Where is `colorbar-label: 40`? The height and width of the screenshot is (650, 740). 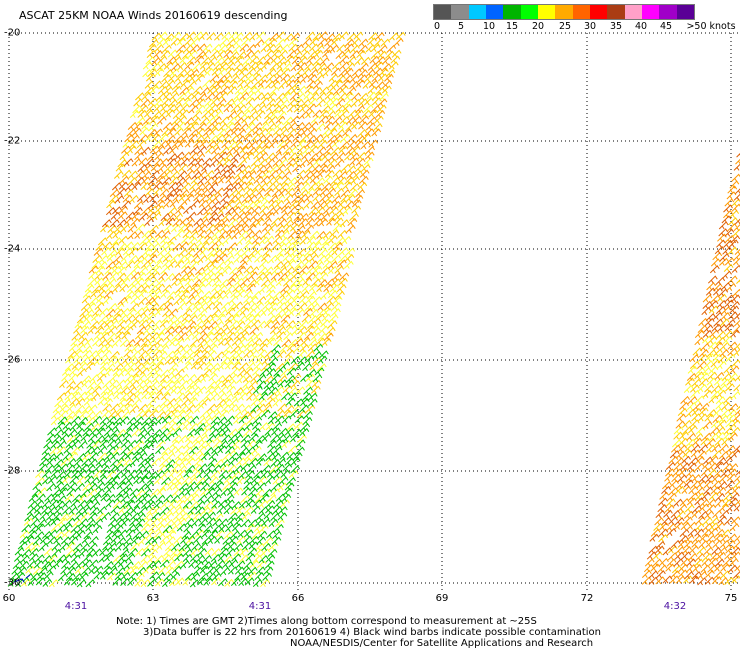
colorbar-label: 40 is located at coordinates (641, 26).